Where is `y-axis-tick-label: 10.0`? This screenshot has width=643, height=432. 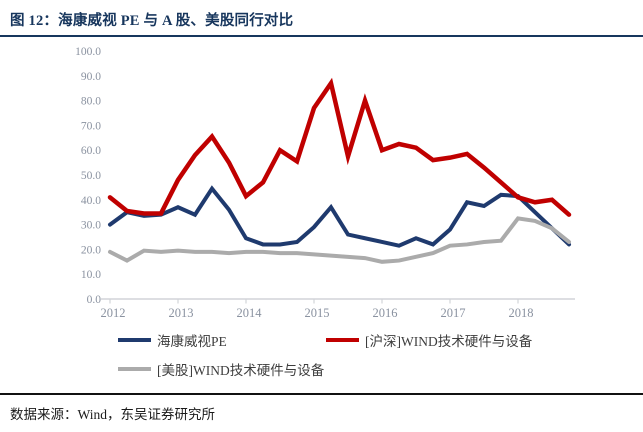
y-axis-tick-label: 10.0 is located at coordinates (91, 275).